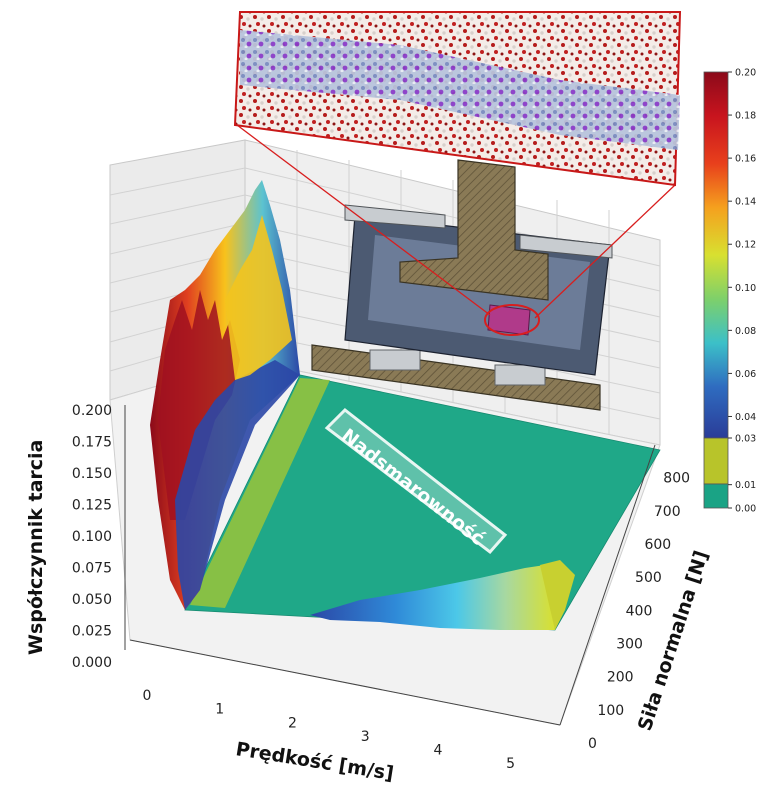  What do you see at coordinates (716, 461) in the screenshot?
I see `colorbar-band-mid` at bounding box center [716, 461].